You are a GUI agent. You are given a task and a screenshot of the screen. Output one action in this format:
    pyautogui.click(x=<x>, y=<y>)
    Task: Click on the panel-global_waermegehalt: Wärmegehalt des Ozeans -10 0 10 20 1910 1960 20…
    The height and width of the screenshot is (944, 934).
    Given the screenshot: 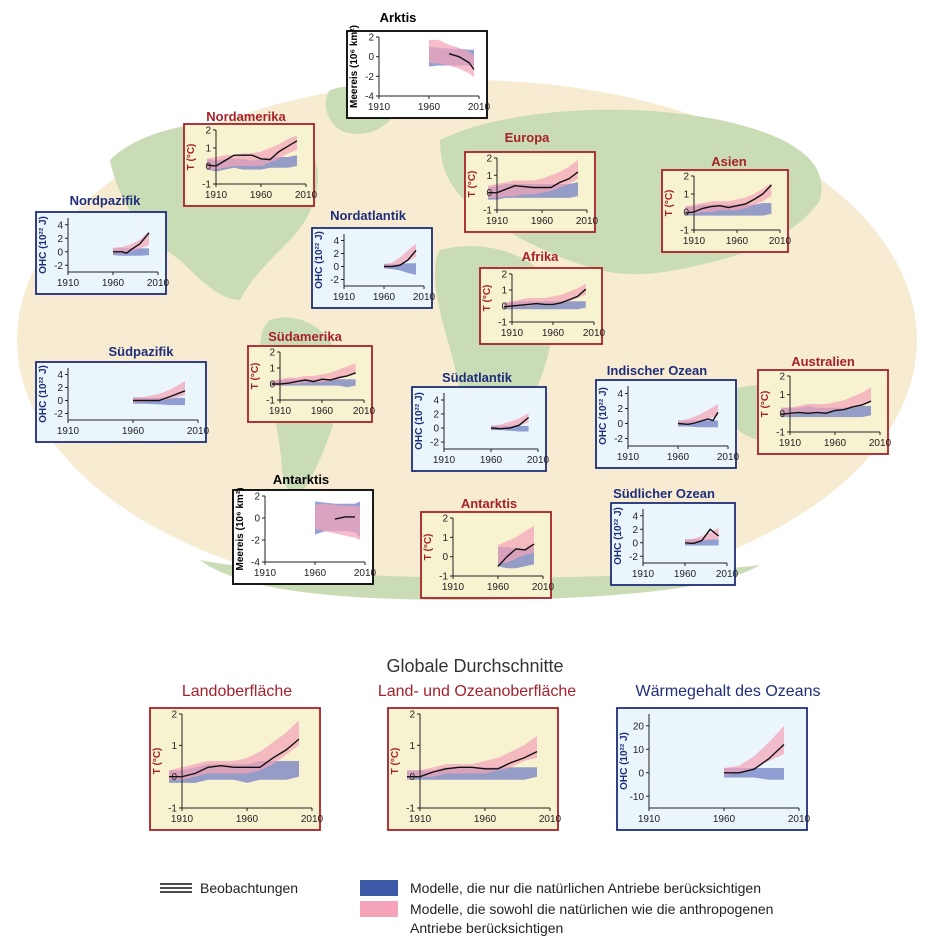 What is the action you would take?
    pyautogui.click(x=718, y=757)
    